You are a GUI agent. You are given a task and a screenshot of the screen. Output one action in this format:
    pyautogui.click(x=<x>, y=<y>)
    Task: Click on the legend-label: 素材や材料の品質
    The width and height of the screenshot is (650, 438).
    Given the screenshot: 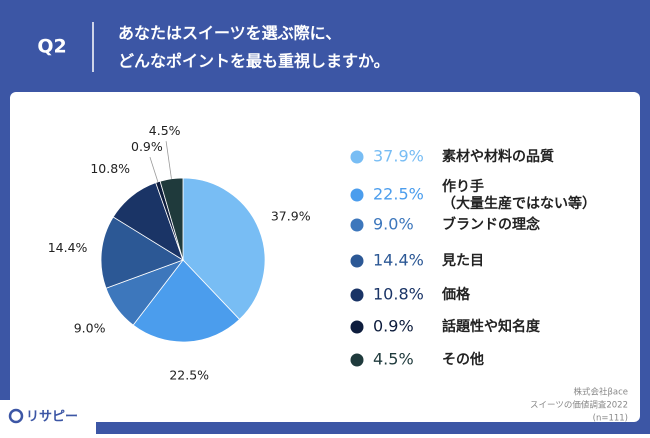 What is the action you would take?
    pyautogui.click(x=498, y=156)
    